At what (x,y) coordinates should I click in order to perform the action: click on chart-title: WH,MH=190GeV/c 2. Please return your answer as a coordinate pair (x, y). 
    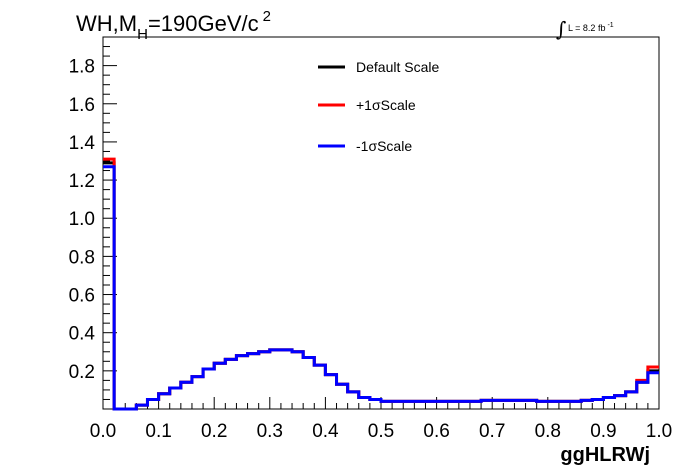
    Looking at the image, I should click on (173, 25).